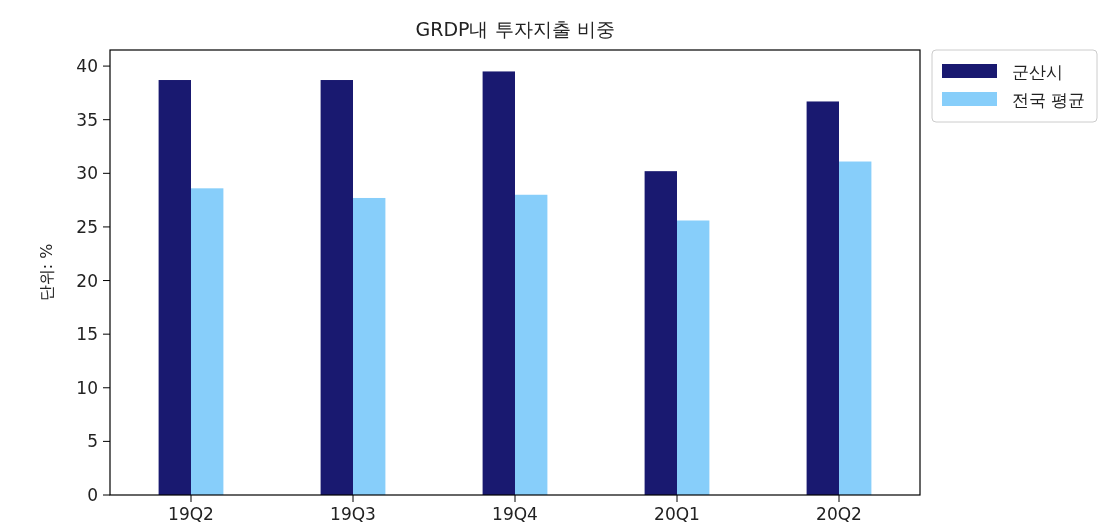 This screenshot has width=1106, height=528. I want to click on legend-label: 군산시, so click(1037, 72).